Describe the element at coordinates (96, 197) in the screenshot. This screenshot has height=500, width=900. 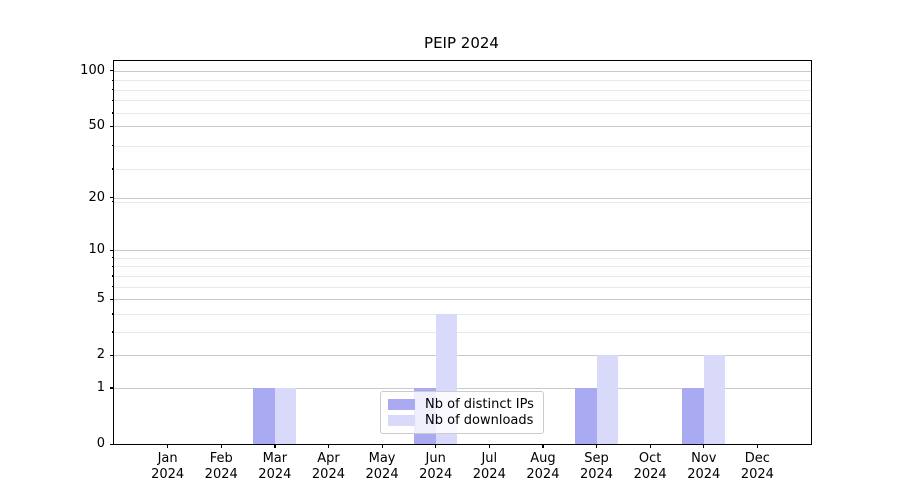
I see `y-tick-label: 20` at that location.